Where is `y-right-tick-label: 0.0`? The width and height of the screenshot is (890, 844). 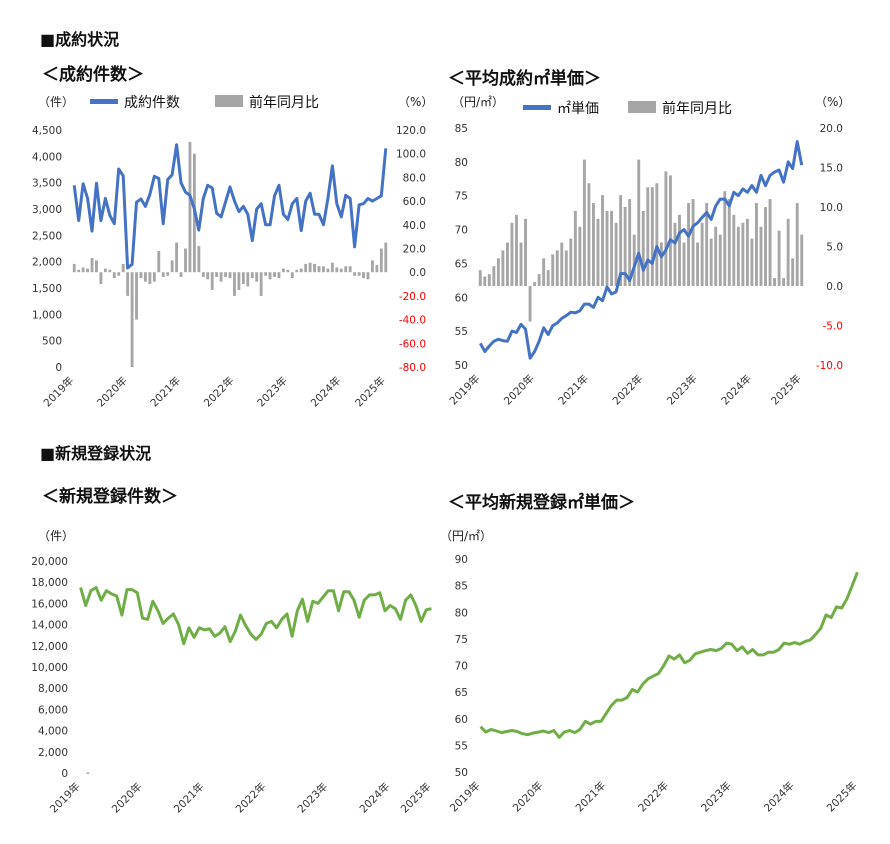
y-right-tick-label: 0.0 is located at coordinates (834, 287).